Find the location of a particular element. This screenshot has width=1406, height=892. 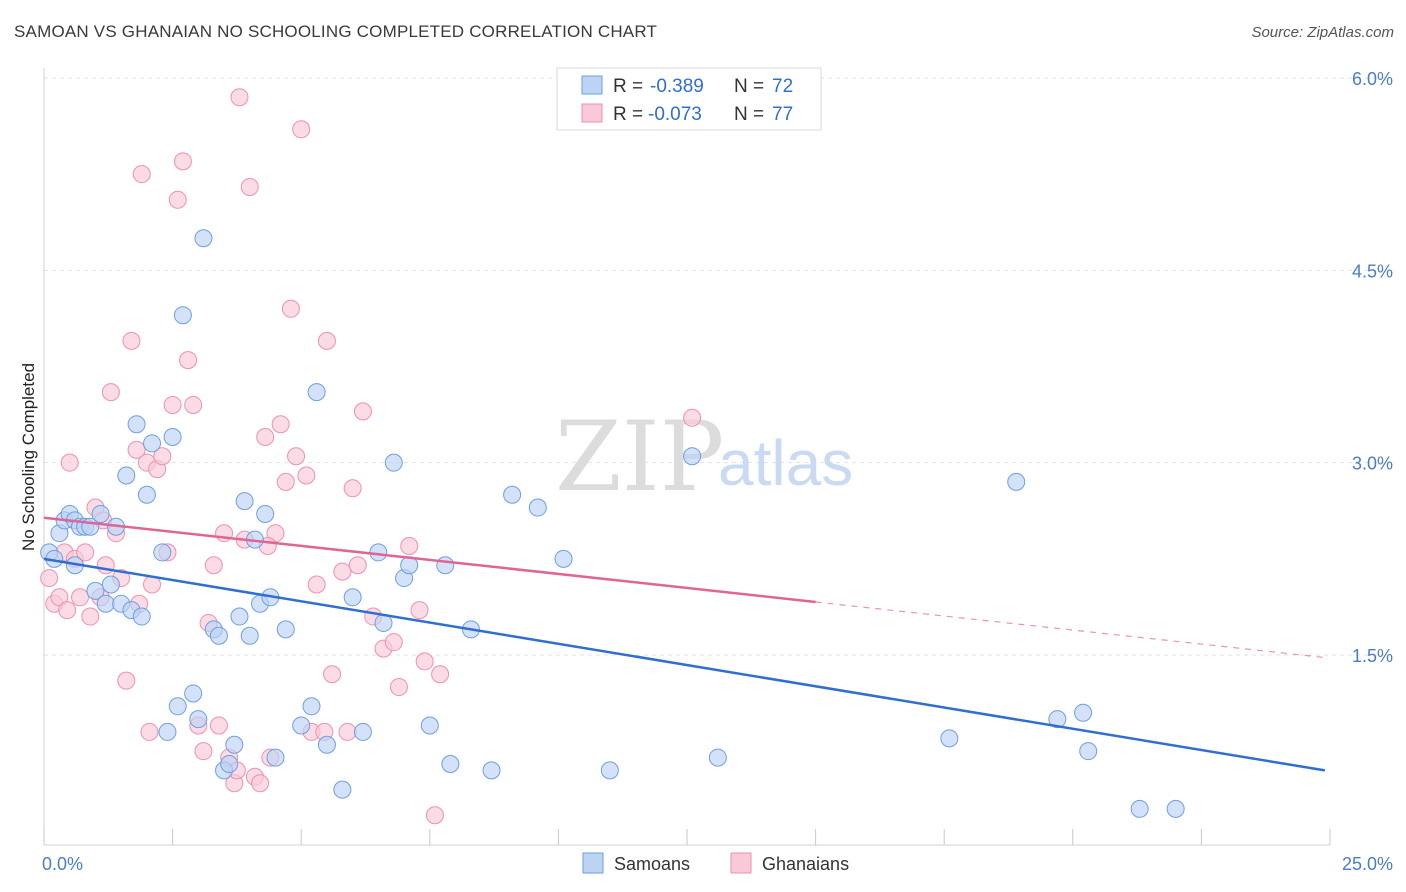

legend-r-label-samoans: R = is located at coordinates (628, 86).